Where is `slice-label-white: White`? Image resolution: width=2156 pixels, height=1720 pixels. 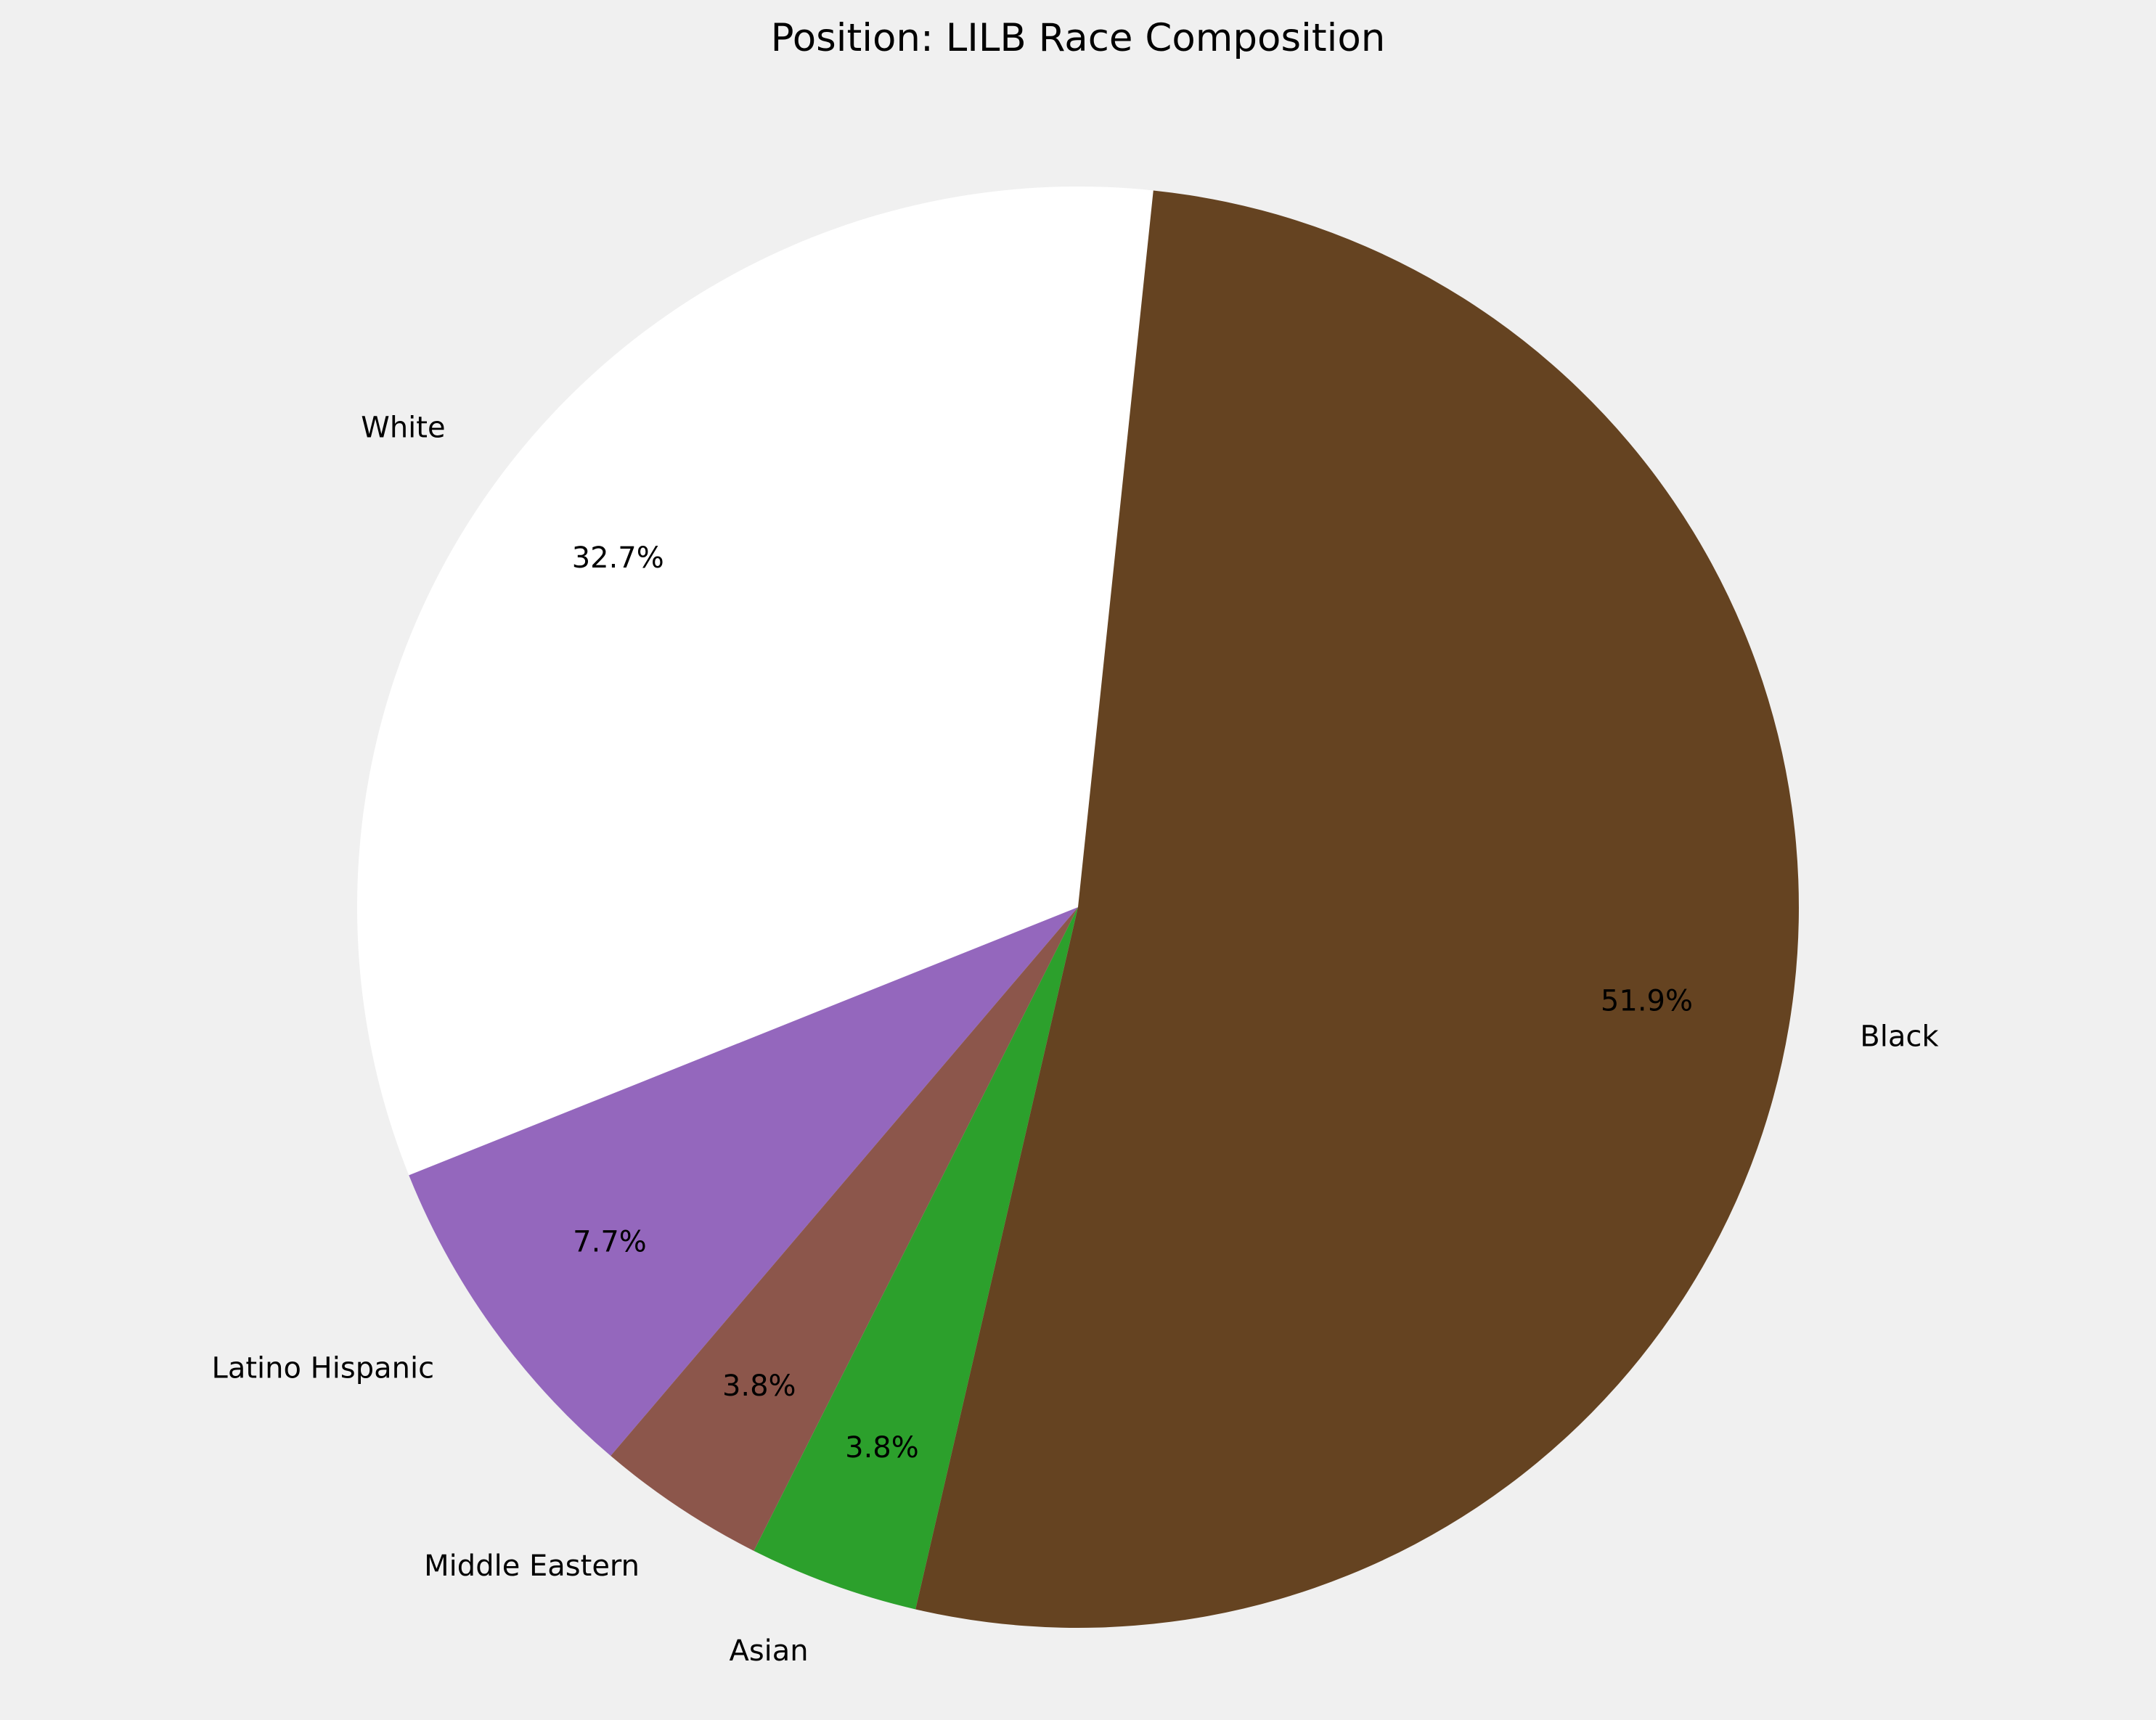
slice-label-white: White is located at coordinates (403, 427).